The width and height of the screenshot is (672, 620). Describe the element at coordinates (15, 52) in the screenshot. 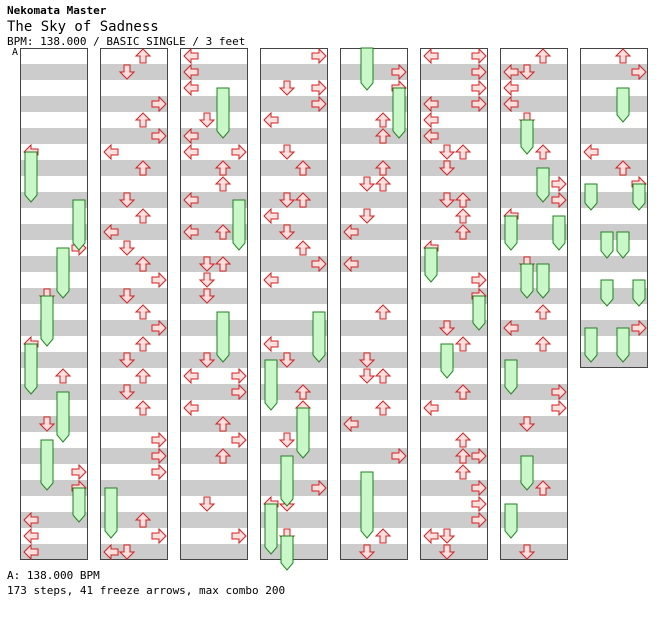

I see `bpm-marker: A` at that location.